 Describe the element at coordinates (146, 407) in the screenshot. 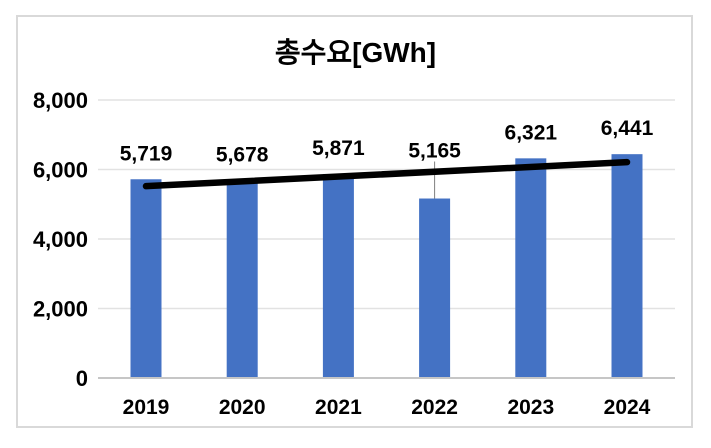

I see `x-axis-label: 2019` at that location.